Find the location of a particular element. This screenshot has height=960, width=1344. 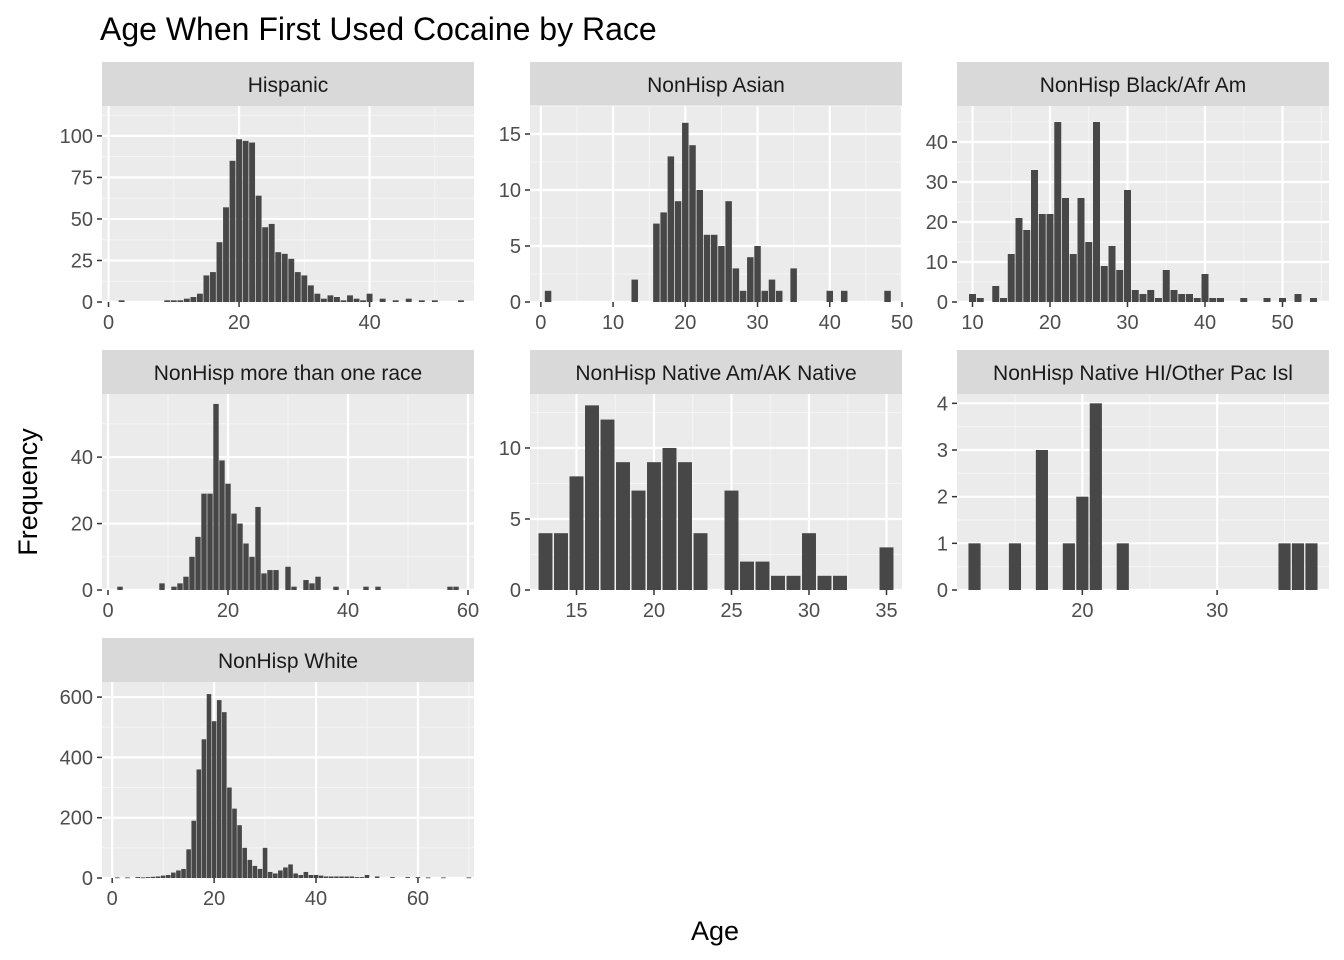

x-tick-label: 10 is located at coordinates (613, 323).